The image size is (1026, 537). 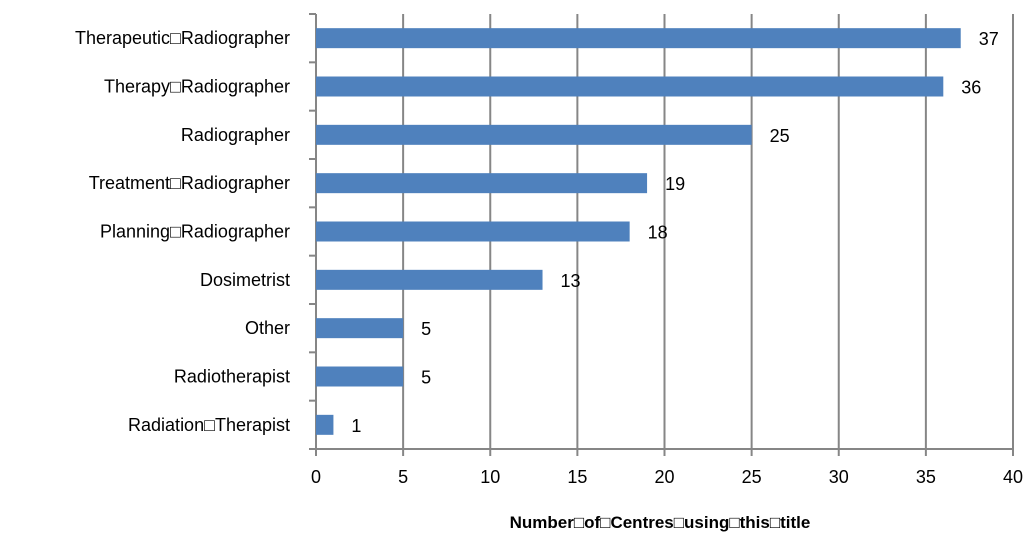 I want to click on data-label: 1, so click(x=356, y=426).